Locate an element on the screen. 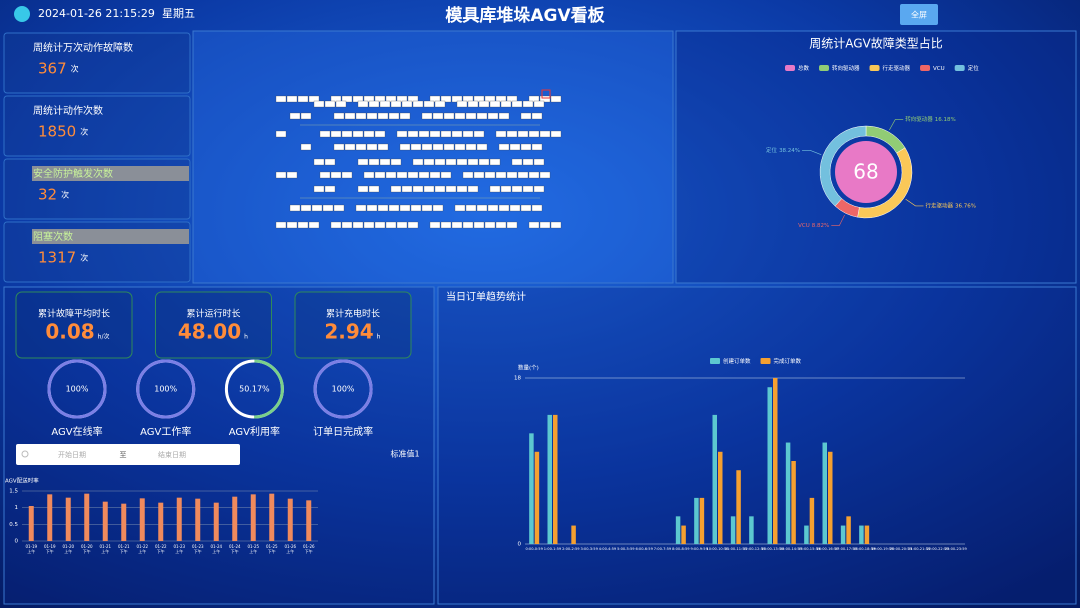  gauge-name: AGV工作率 is located at coordinates (165, 431).